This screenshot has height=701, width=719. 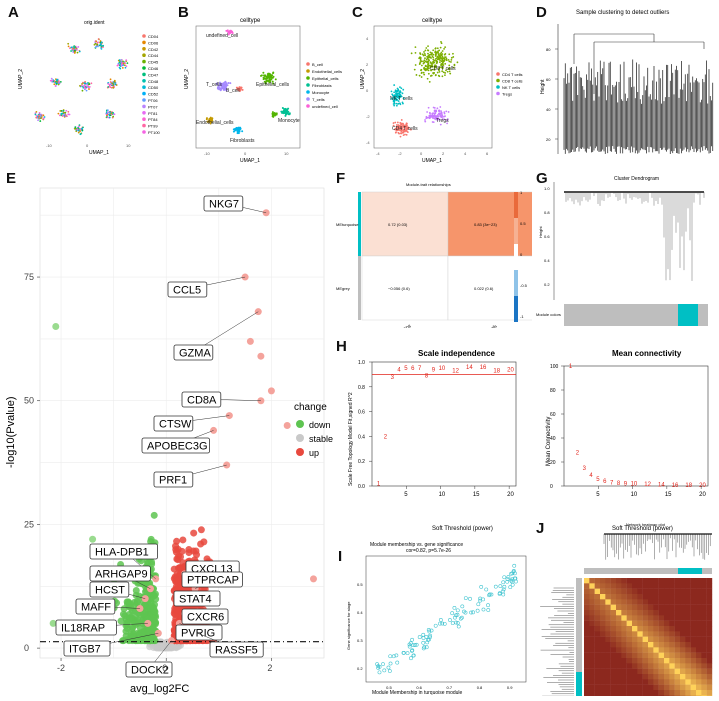 What do you see at coordinates (547, 188) in the screenshot?
I see `y-tick-label: 1.0` at bounding box center [547, 188].